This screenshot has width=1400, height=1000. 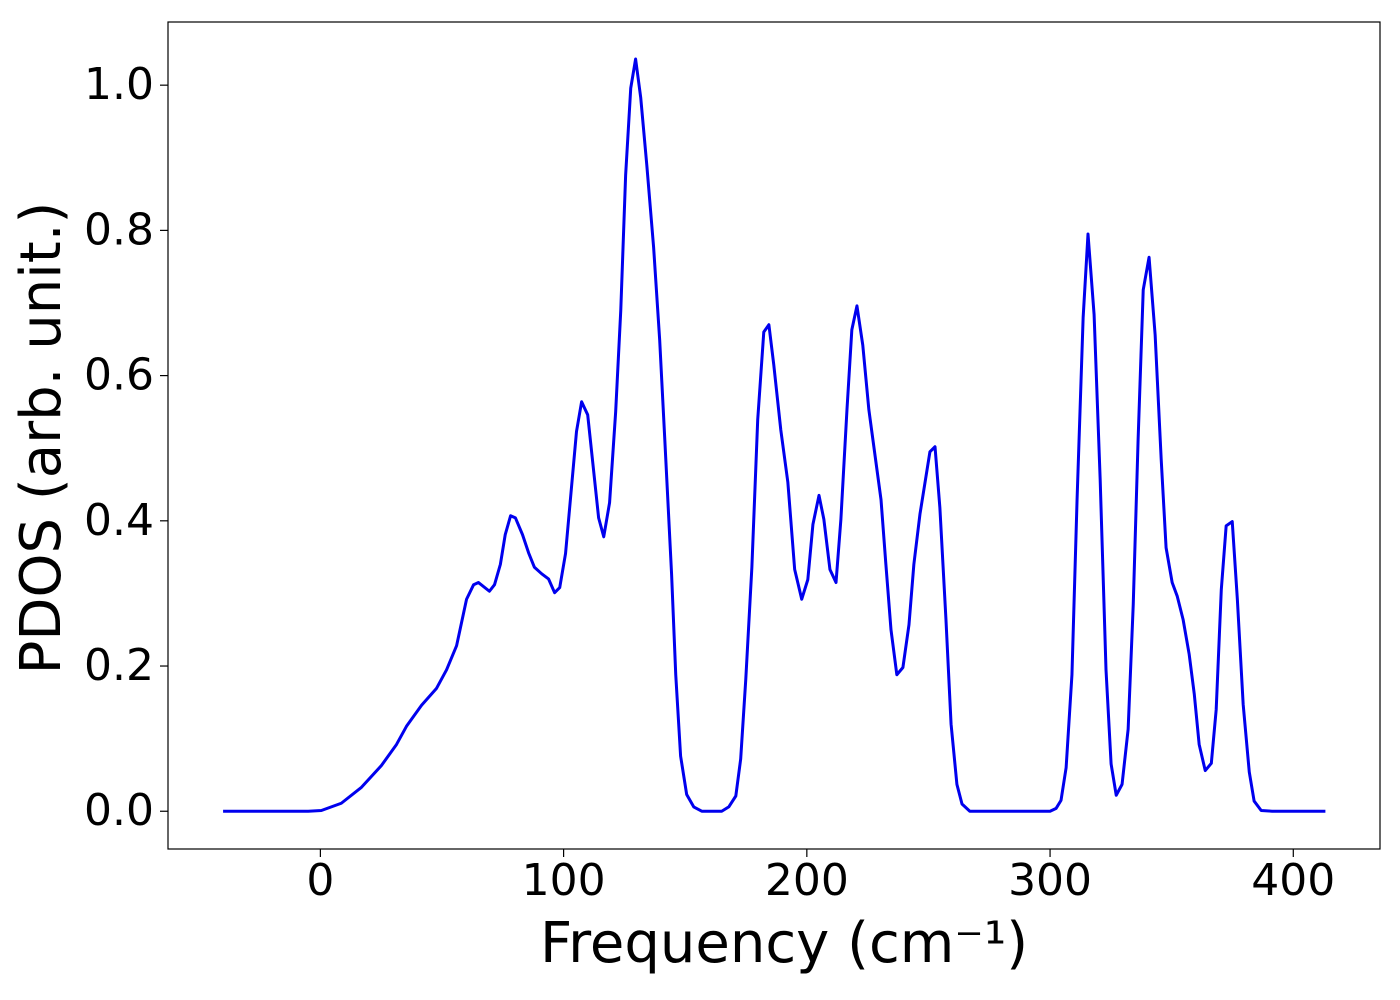 What do you see at coordinates (119, 84) in the screenshot?
I see `y-tick-label: 1.0` at bounding box center [119, 84].